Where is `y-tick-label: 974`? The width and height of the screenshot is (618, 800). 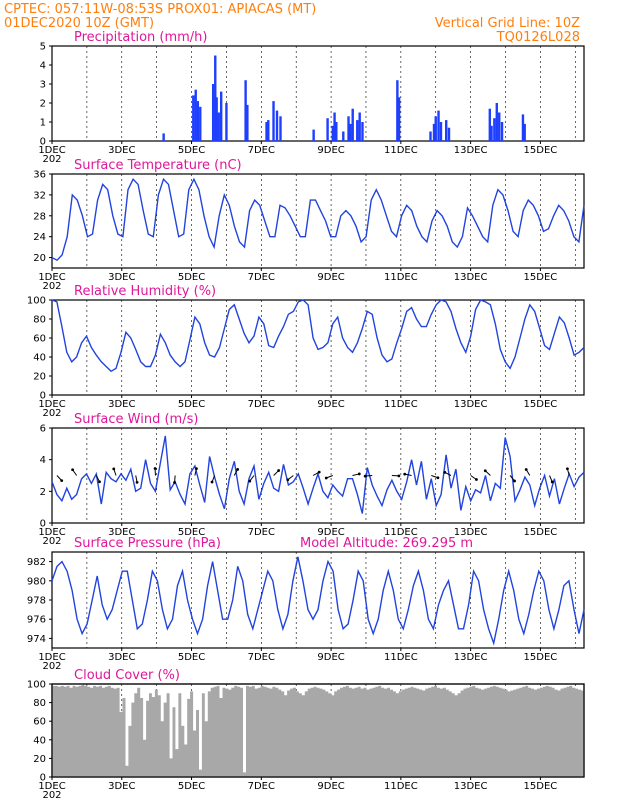
y-tick-label: 974 is located at coordinates (36, 639).